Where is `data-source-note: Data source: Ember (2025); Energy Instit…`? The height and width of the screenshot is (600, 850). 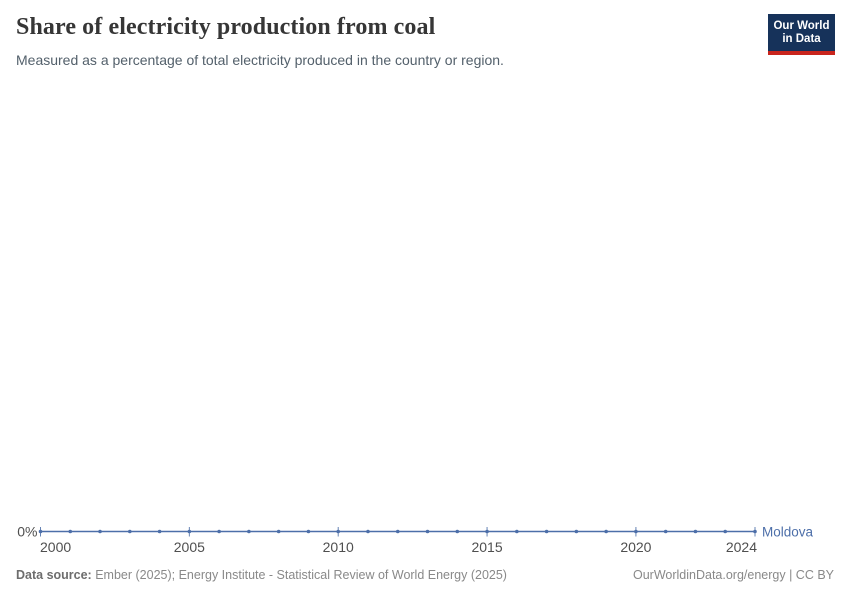
data-source-note: Data source: Ember (2025); Energy Instit… is located at coordinates (261, 575).